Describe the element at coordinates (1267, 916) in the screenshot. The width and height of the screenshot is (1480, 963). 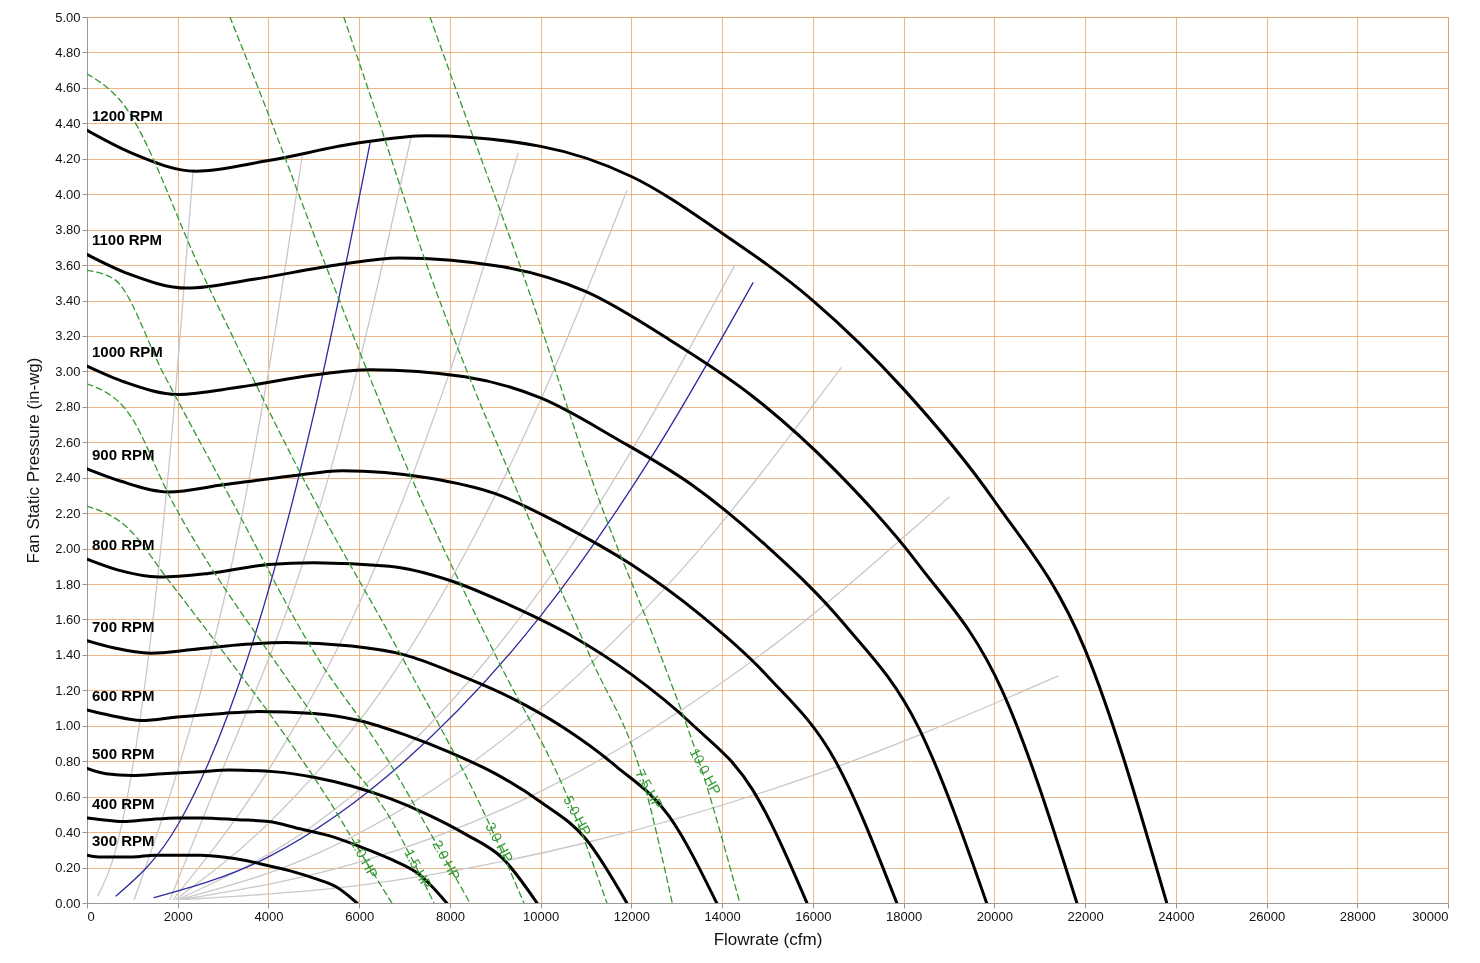
I see `x-tick-label: 26000` at that location.